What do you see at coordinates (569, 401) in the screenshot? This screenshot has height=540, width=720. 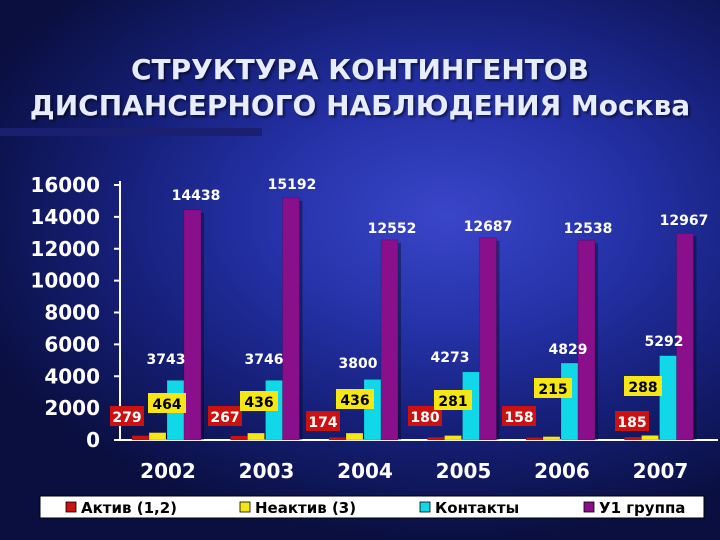 I see `bar-контакты-2006` at bounding box center [569, 401].